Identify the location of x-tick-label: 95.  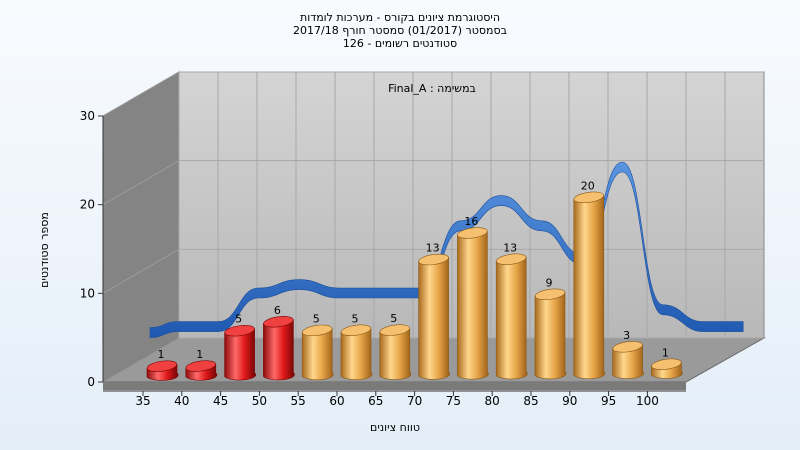
(608, 401).